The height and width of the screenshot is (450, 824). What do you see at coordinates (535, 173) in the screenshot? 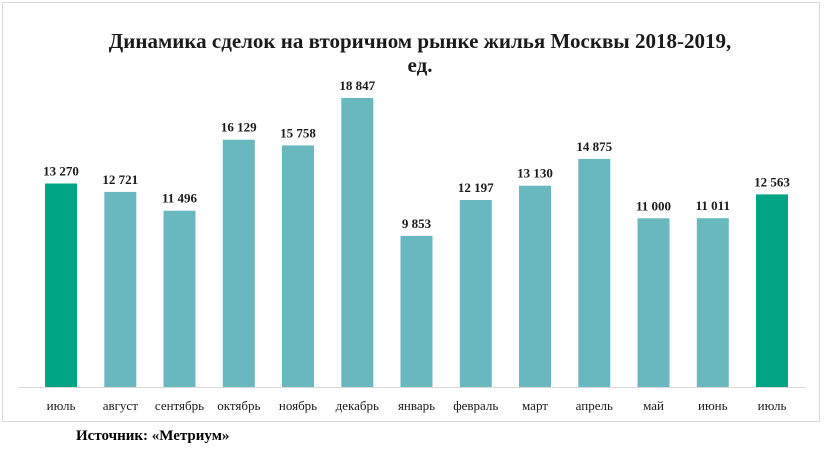
I see `data-label: 13 130` at bounding box center [535, 173].